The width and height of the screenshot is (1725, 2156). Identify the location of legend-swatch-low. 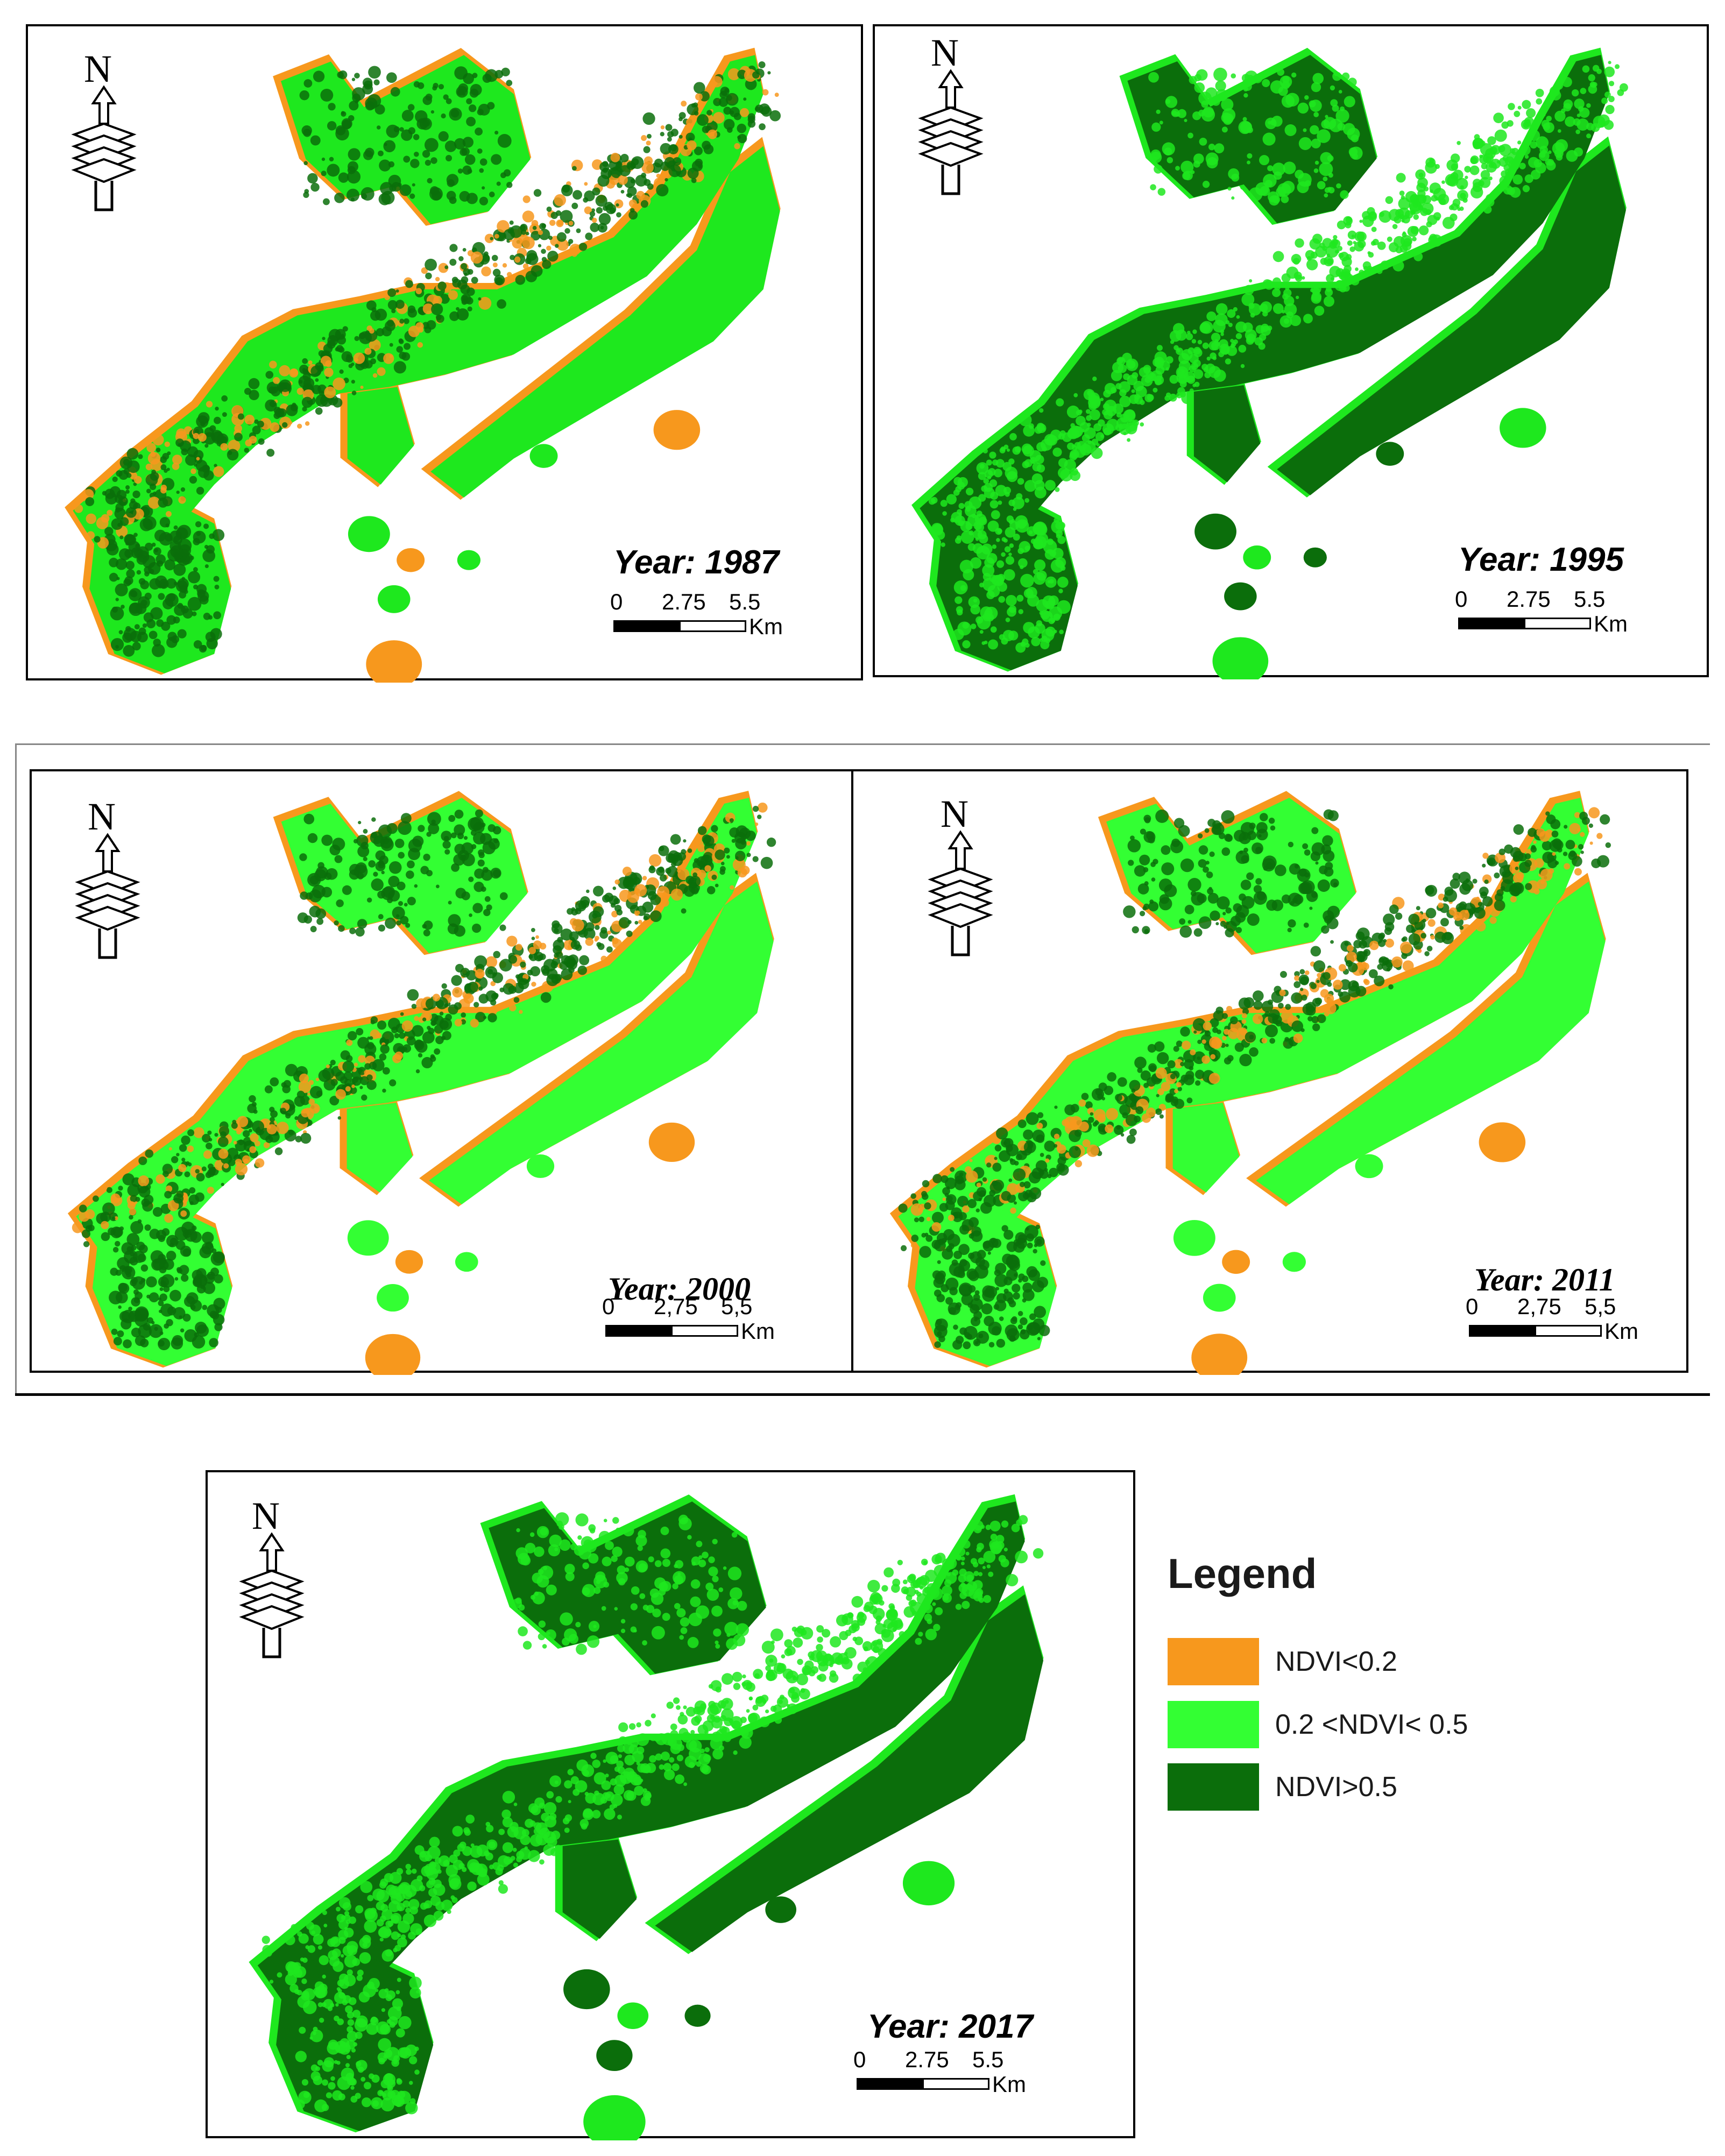
(1213, 1661).